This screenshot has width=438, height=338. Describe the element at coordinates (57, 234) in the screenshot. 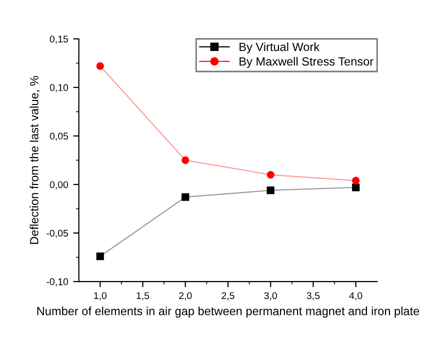

I see `y-tick-label: -0,05` at that location.